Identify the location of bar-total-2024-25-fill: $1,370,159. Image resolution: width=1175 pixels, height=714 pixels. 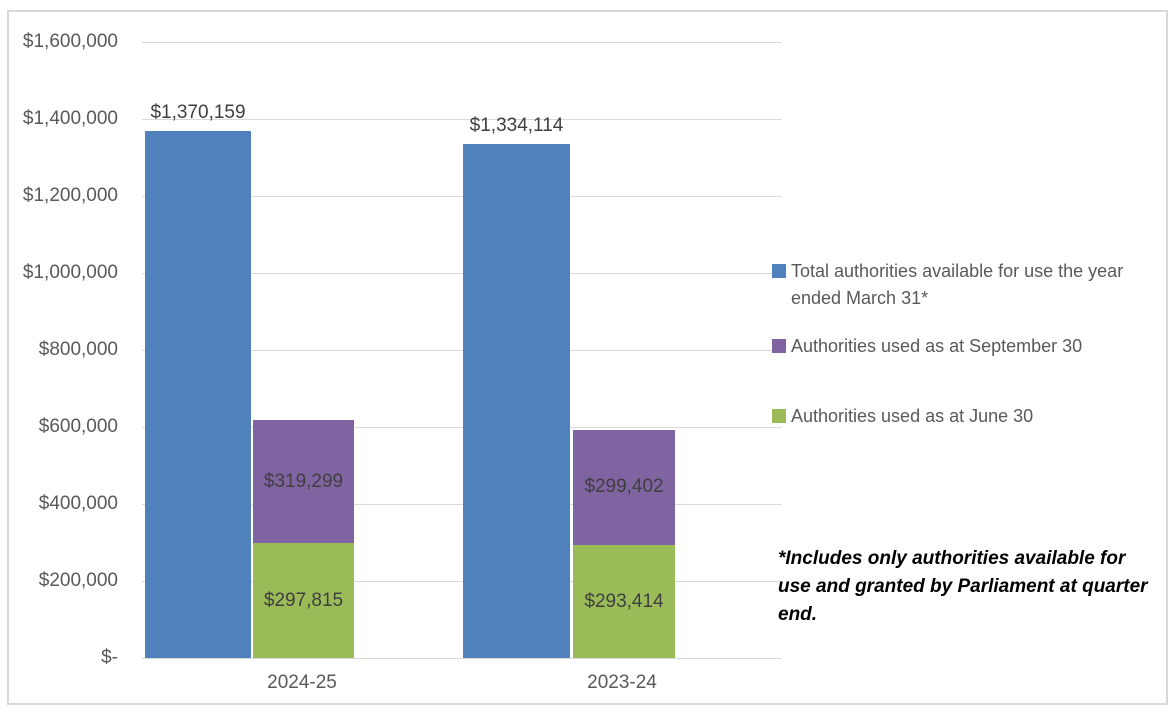
(198, 380).